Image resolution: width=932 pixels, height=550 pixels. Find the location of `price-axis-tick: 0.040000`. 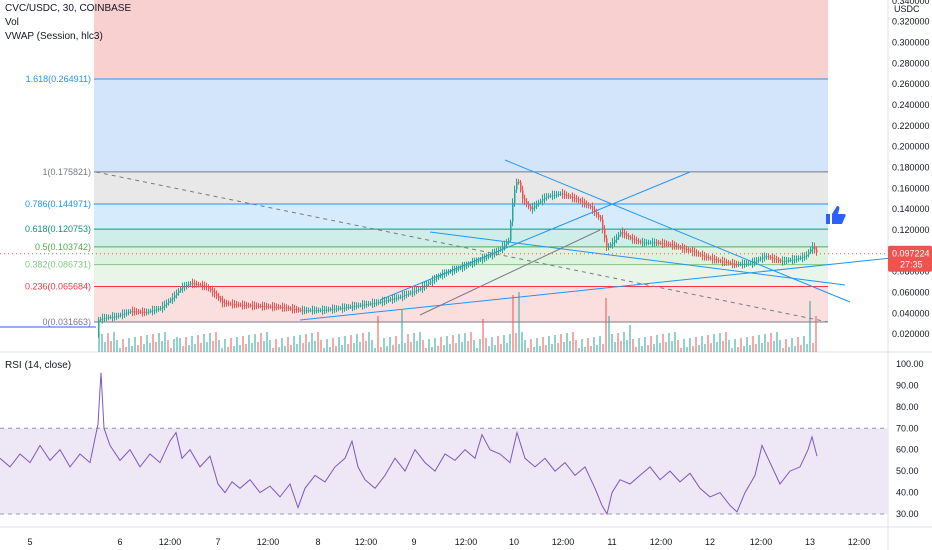

price-axis-tick: 0.040000 is located at coordinates (911, 313).